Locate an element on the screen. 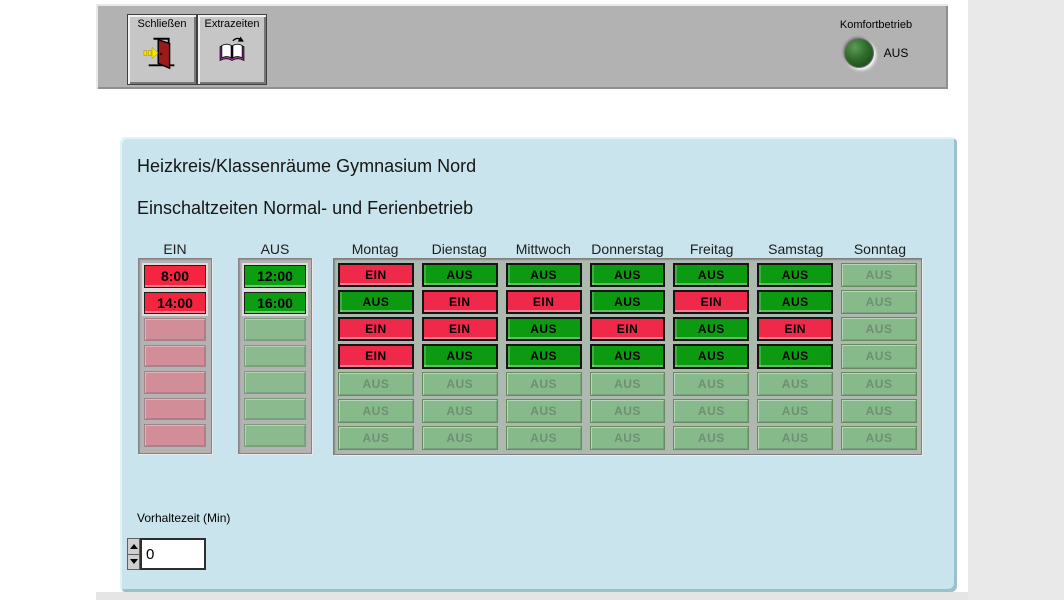 The width and height of the screenshot is (1064, 600). schedule-cell-r7-c3: AUS is located at coordinates (543, 437).